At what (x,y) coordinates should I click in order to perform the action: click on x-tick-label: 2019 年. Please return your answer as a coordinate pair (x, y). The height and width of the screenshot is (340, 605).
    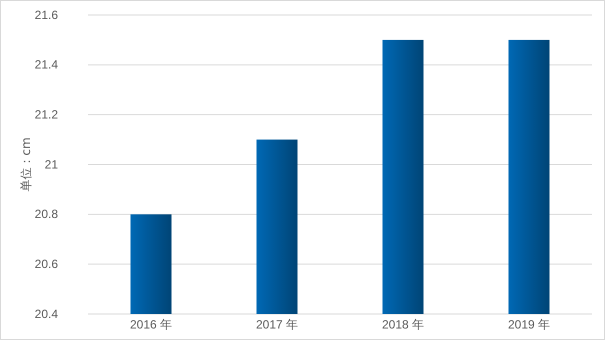
    Looking at the image, I should click on (529, 325).